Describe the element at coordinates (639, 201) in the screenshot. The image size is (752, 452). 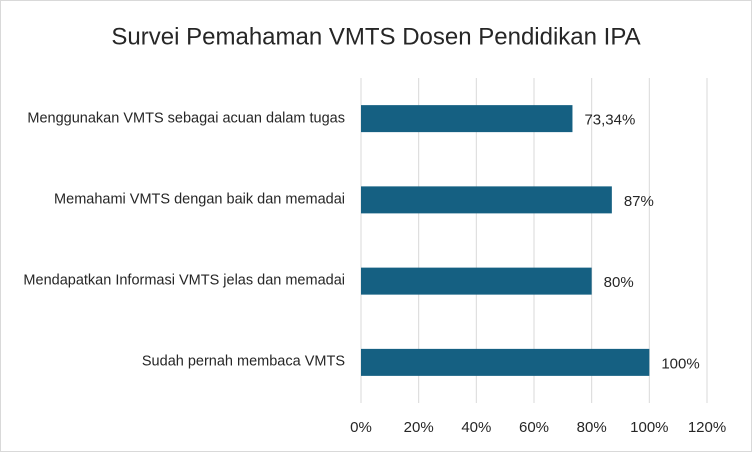
I see `data-label: 87%` at that location.